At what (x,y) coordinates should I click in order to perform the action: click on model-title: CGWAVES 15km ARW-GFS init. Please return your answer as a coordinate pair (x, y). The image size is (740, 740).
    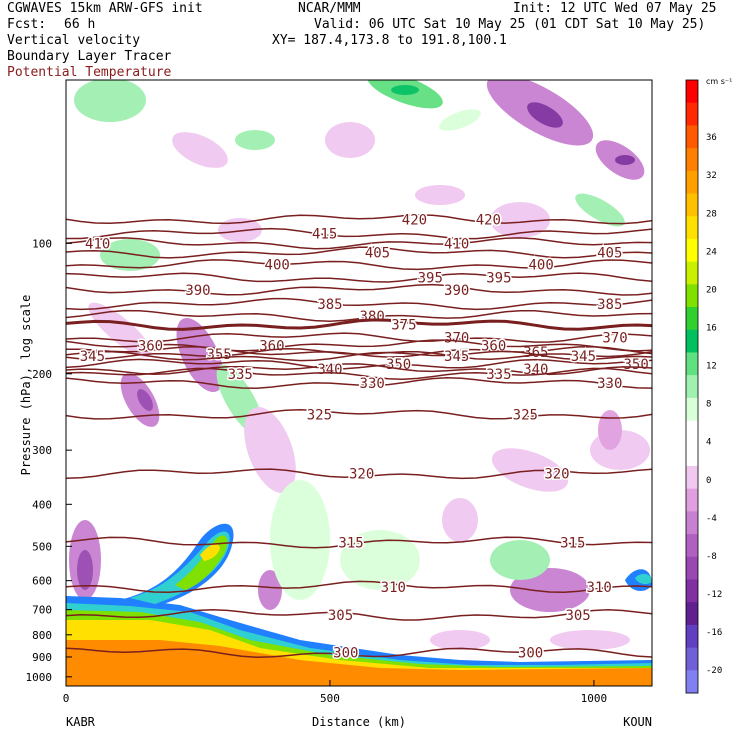
    Looking at the image, I should click on (105, 8).